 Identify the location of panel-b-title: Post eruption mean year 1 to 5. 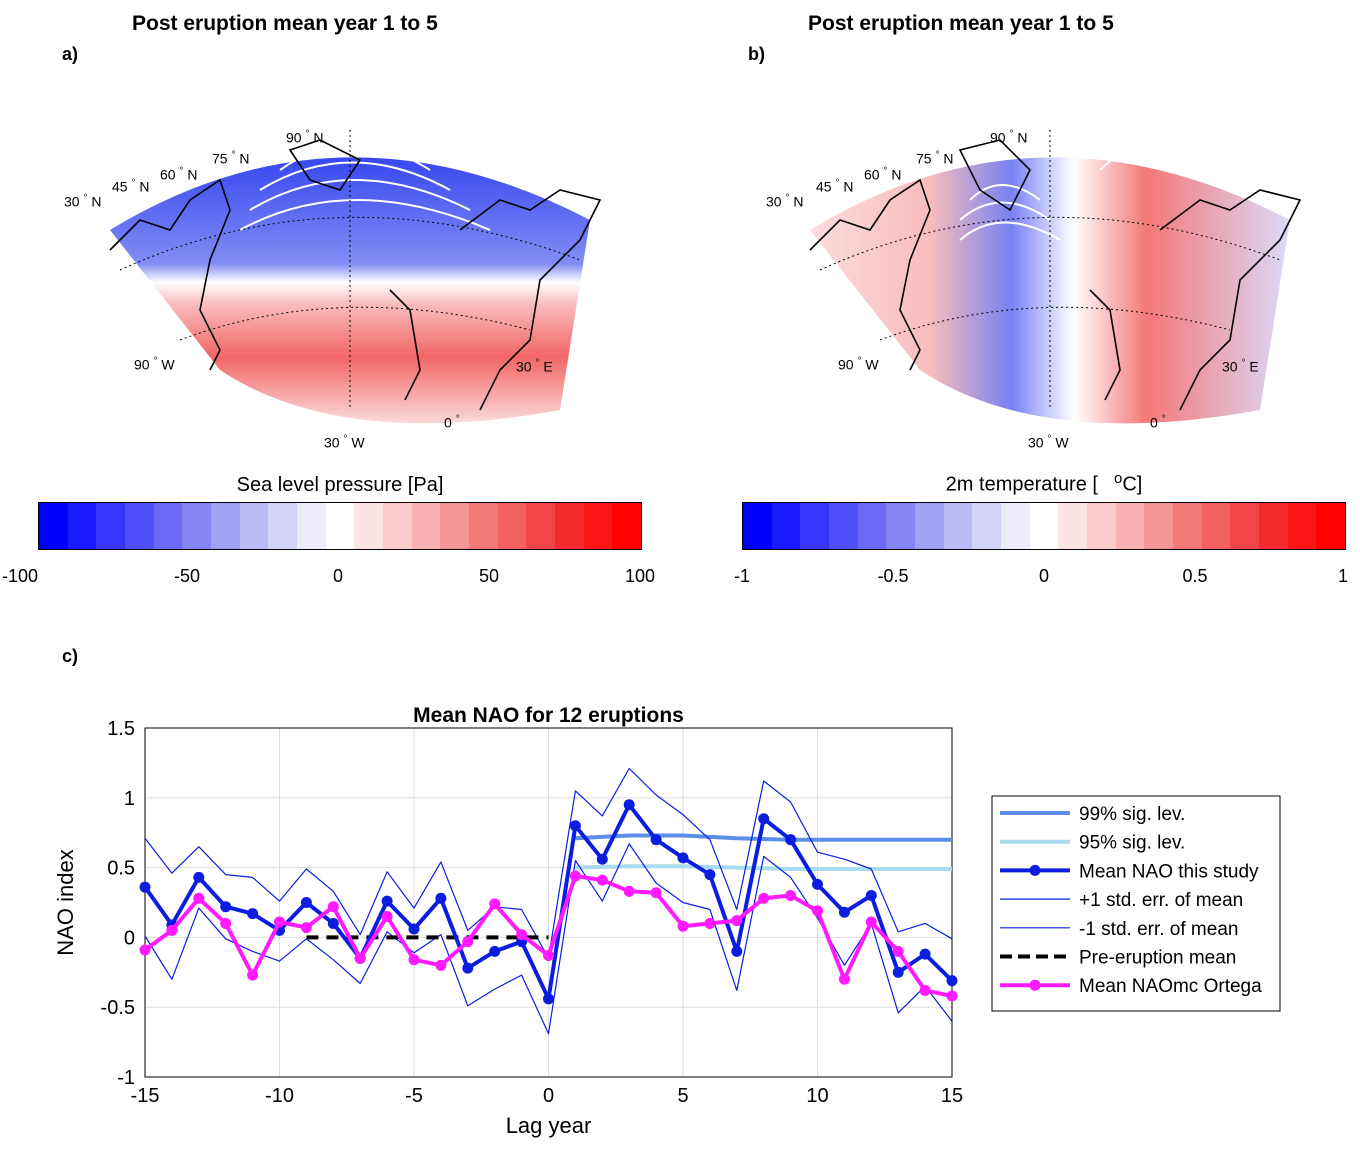
(961, 23).